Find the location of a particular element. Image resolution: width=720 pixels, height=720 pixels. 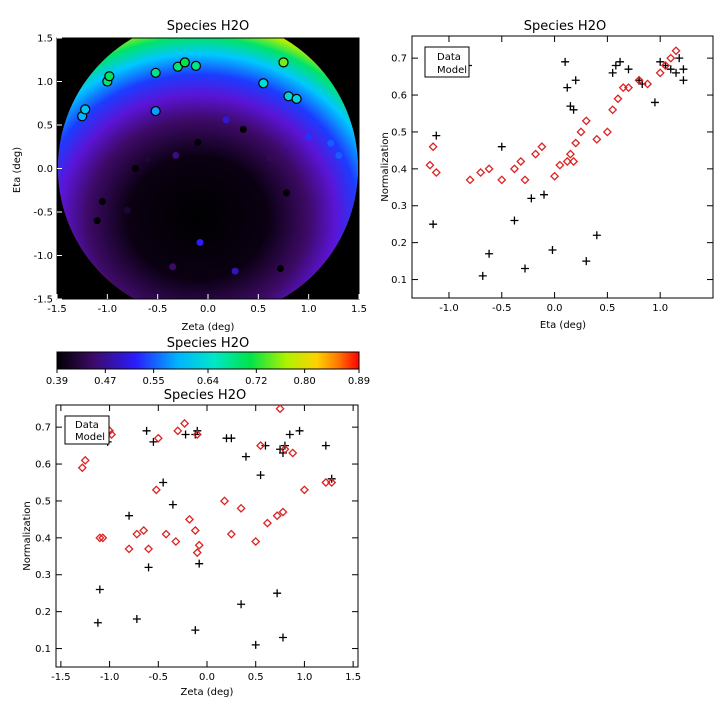

heatmap-y-tick-label: -1.5 is located at coordinates (43, 300).